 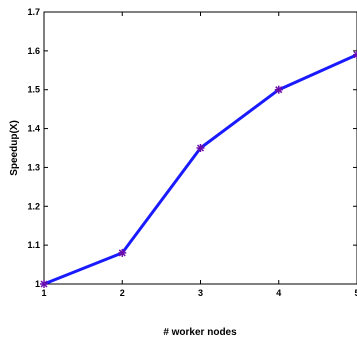 What do you see at coordinates (14, 148) in the screenshot?
I see `y-axis-title: Speedup(X)` at bounding box center [14, 148].